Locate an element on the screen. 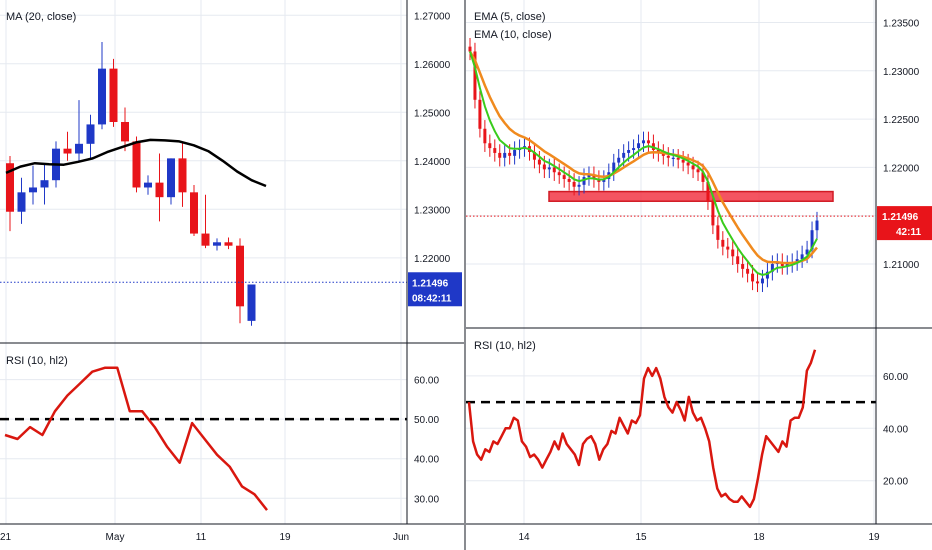  time-tick-label: Jun is located at coordinates (401, 537).